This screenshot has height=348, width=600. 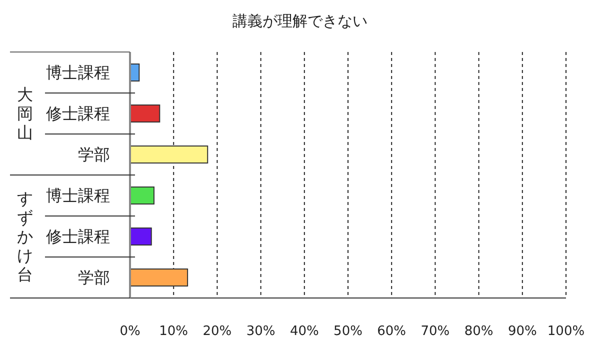 What do you see at coordinates (173, 332) in the screenshot?
I see `x-tick-label: 10%` at bounding box center [173, 332].